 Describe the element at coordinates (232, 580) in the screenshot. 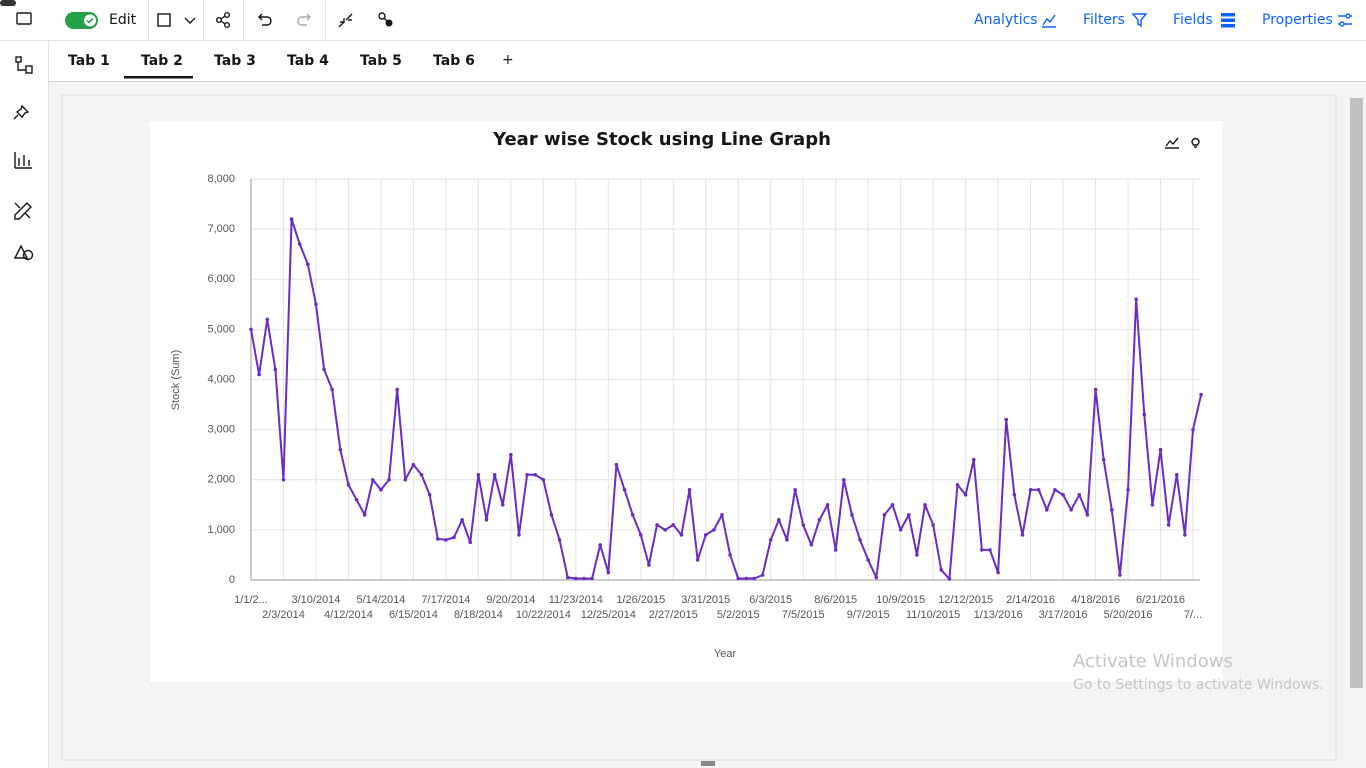

I see `y-tick-label: 0` at that location.